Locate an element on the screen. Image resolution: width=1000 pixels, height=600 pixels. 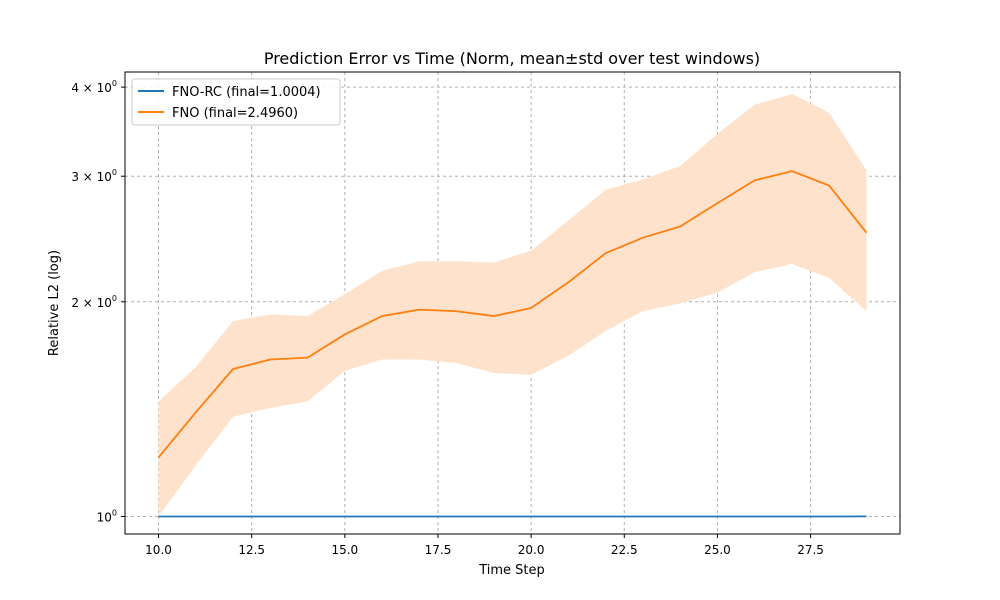
legend: FNO-RC (final=1.0004) FNO (final=2.4960) is located at coordinates (236, 102).